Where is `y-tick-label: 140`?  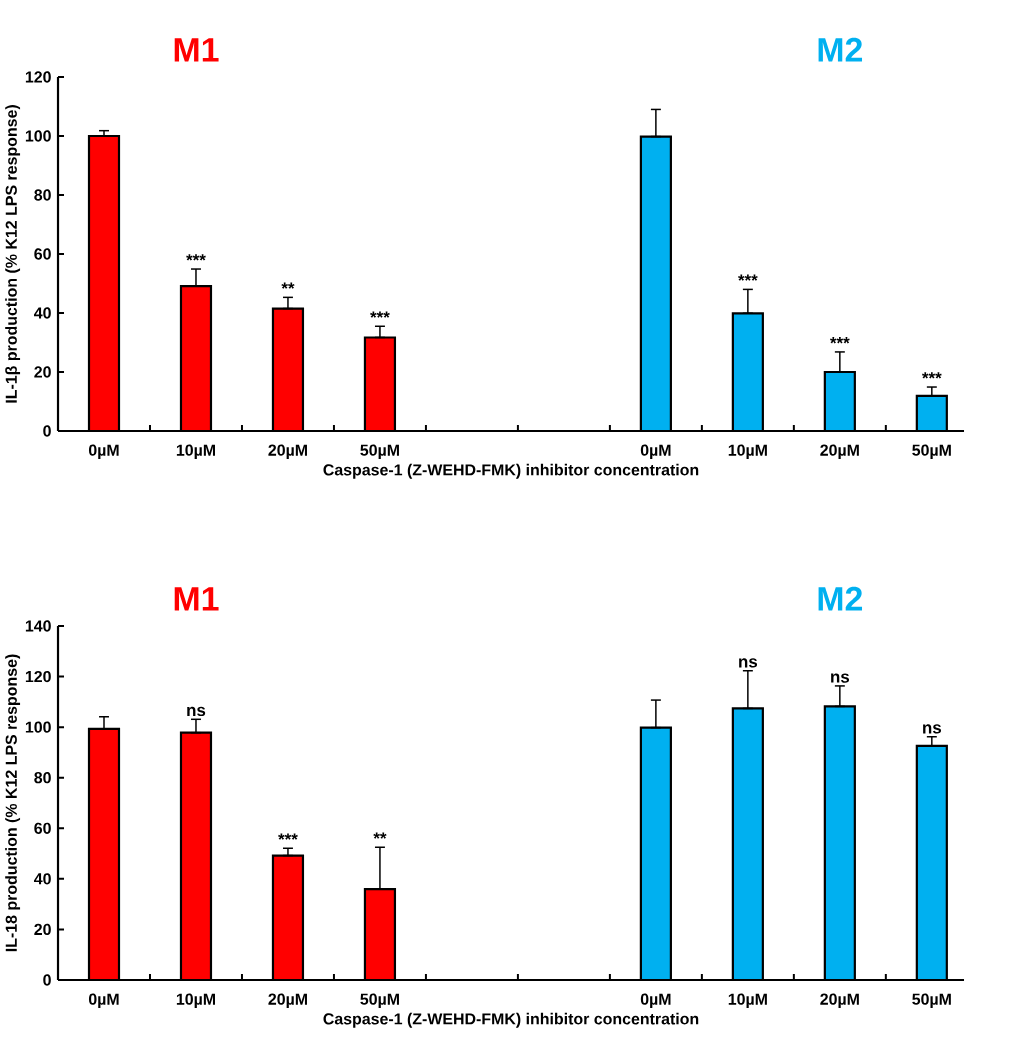 y-tick-label: 140 is located at coordinates (38, 626).